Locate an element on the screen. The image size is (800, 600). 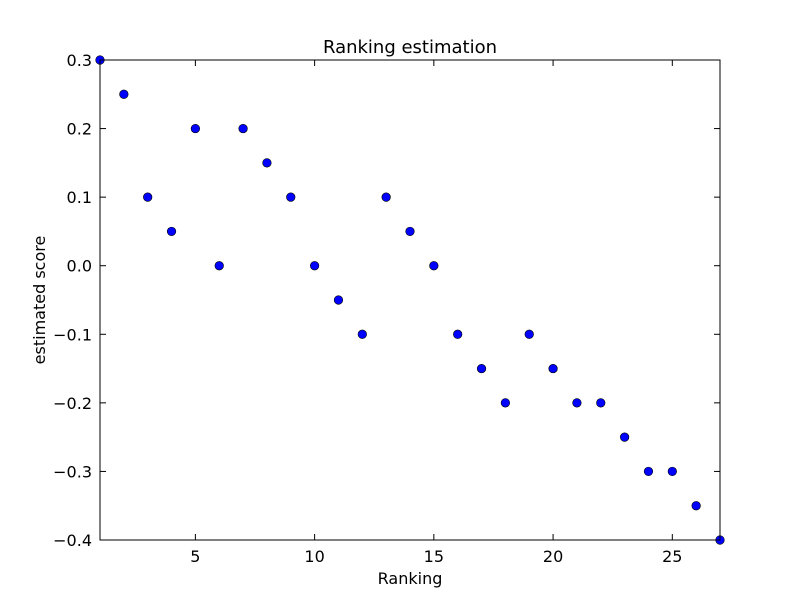
x-tick-label: 25 is located at coordinates (672, 556).